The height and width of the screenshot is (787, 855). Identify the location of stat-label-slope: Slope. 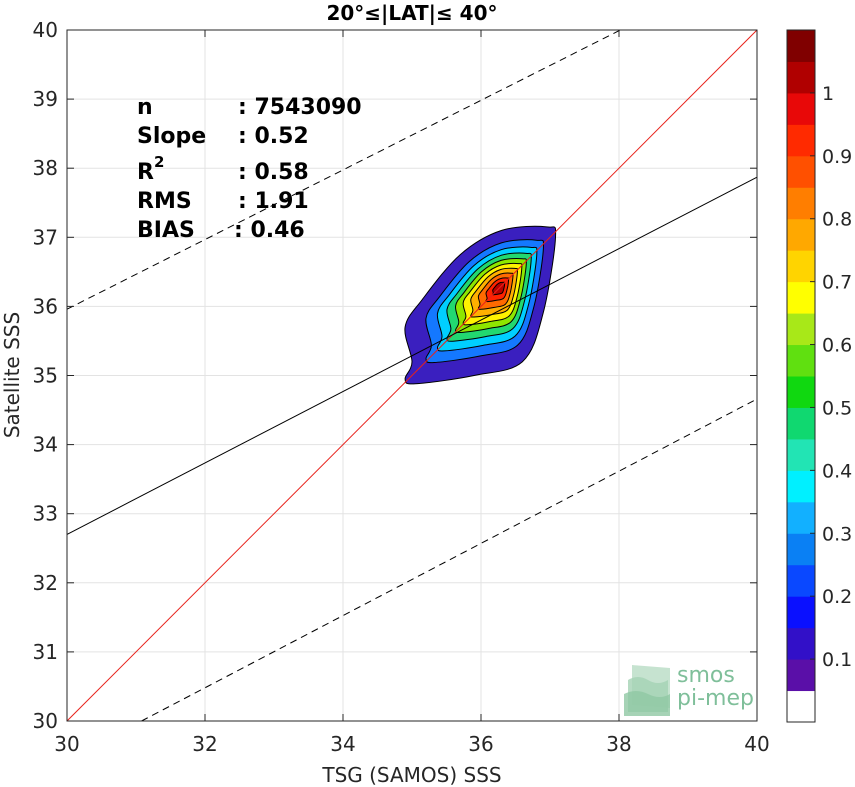
(171, 136).